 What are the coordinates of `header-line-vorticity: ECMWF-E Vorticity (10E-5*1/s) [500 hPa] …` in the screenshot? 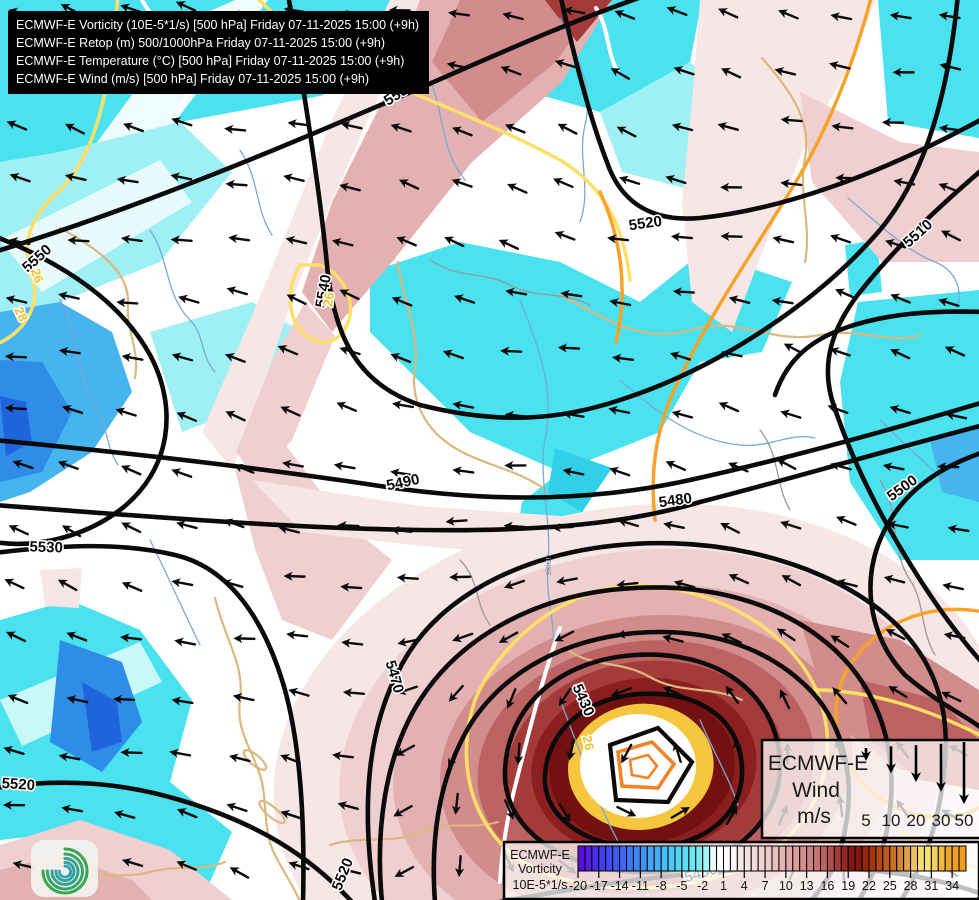 It's located at (218, 25).